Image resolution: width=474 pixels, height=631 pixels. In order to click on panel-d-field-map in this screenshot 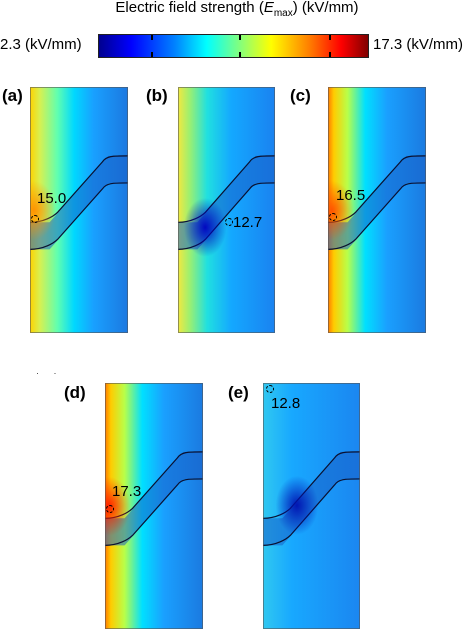, I will do `click(154, 506)`.